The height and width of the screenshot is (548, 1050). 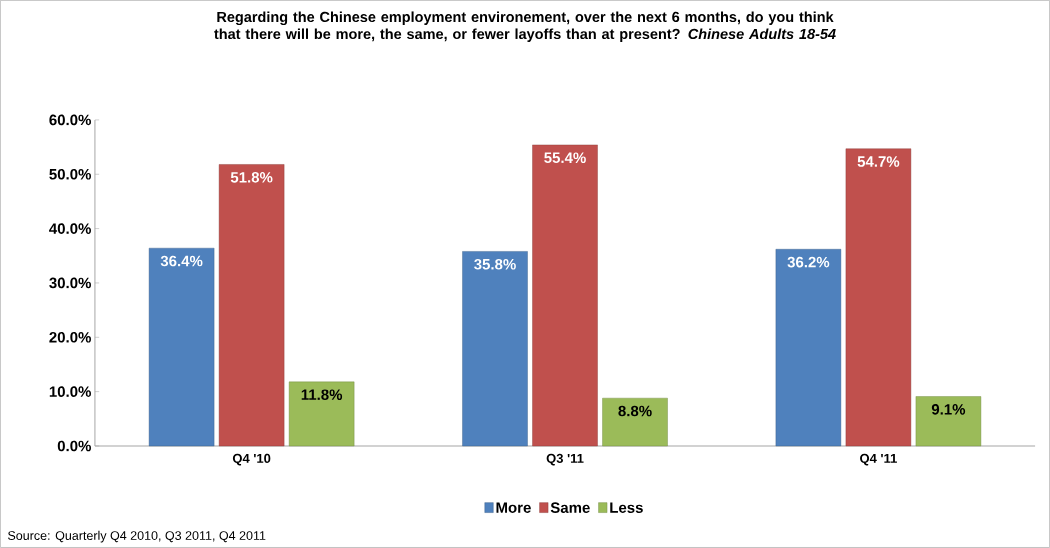 What do you see at coordinates (808, 262) in the screenshot?
I see `data-label: 36.2%` at bounding box center [808, 262].